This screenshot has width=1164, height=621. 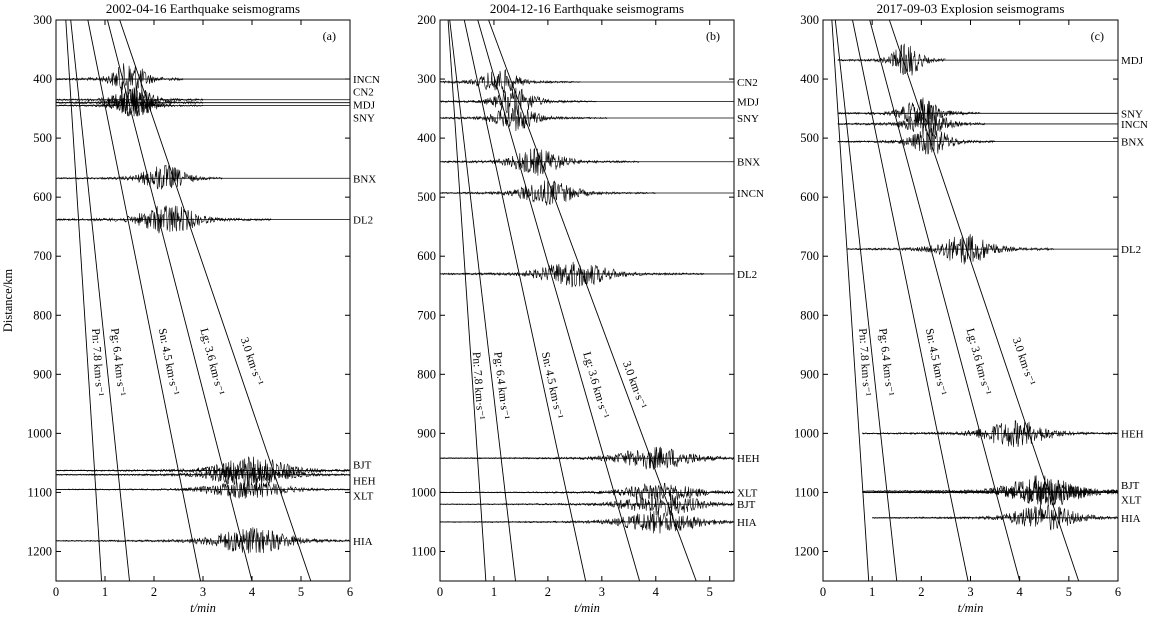 What do you see at coordinates (713, 36) in the screenshot?
I see `panel-label: (b)` at bounding box center [713, 36].